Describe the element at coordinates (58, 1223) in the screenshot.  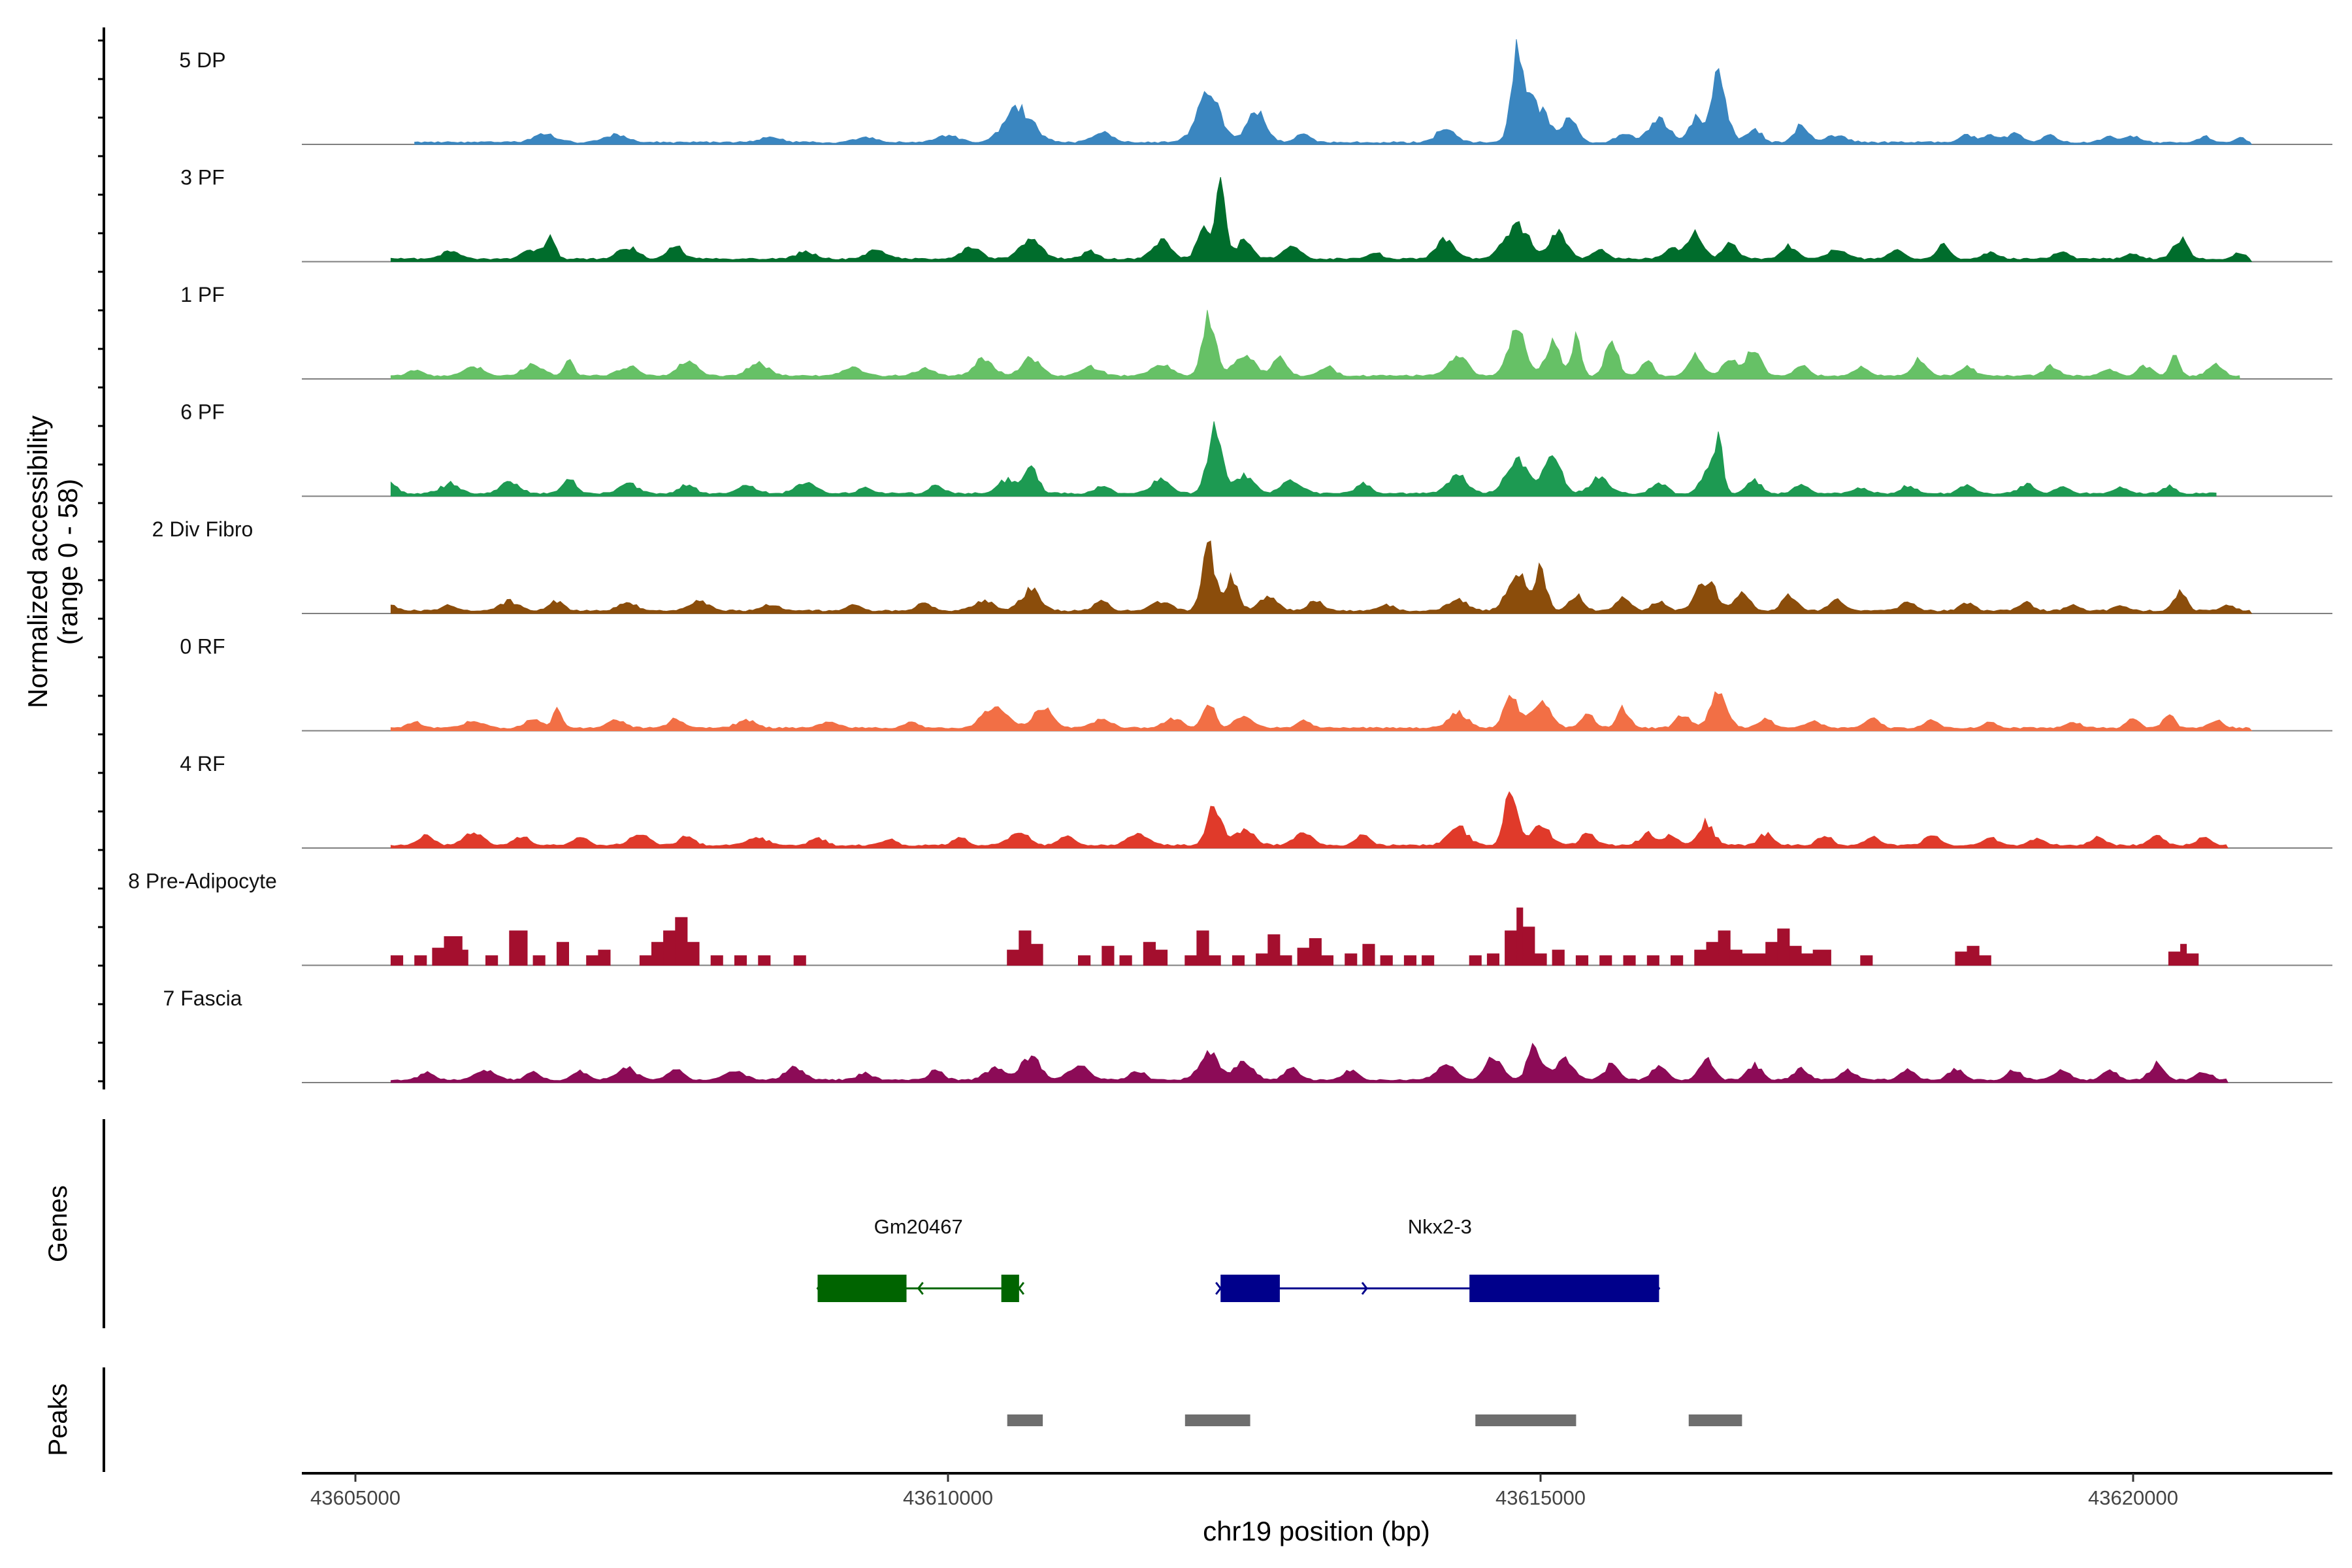
I see `genes-panel-label: Genes` at that location.